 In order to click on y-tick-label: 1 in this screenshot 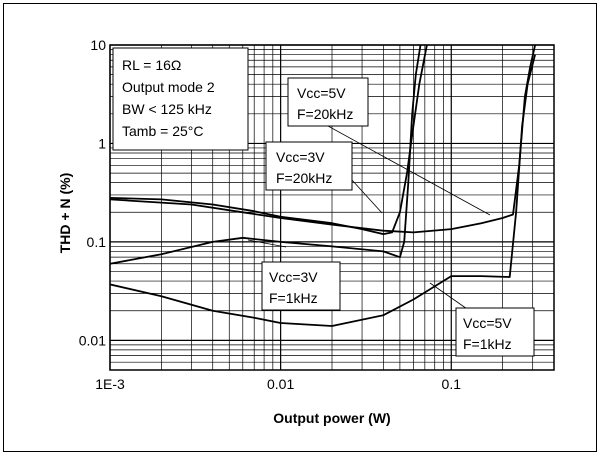, I will do `click(102, 143)`.